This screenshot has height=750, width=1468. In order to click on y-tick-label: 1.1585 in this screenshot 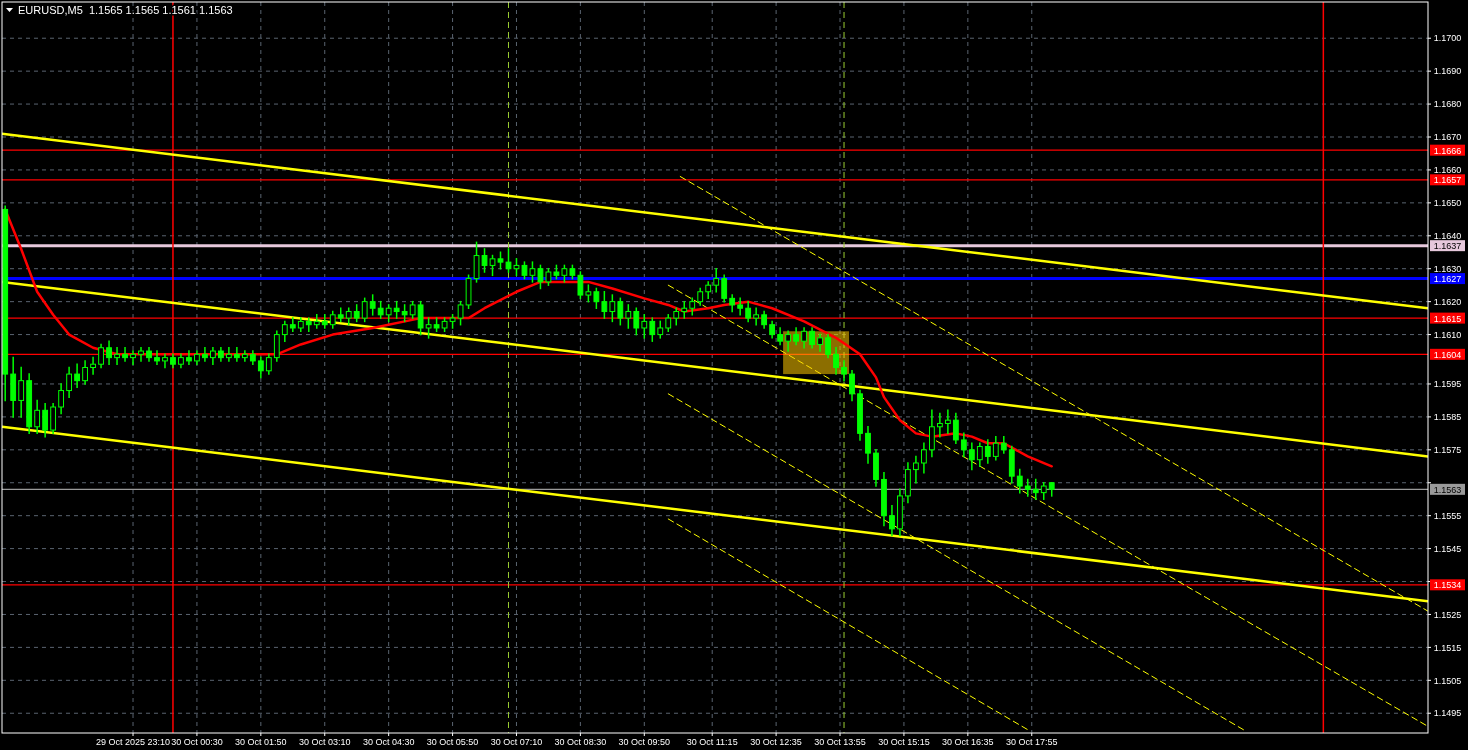, I will do `click(1447, 417)`.